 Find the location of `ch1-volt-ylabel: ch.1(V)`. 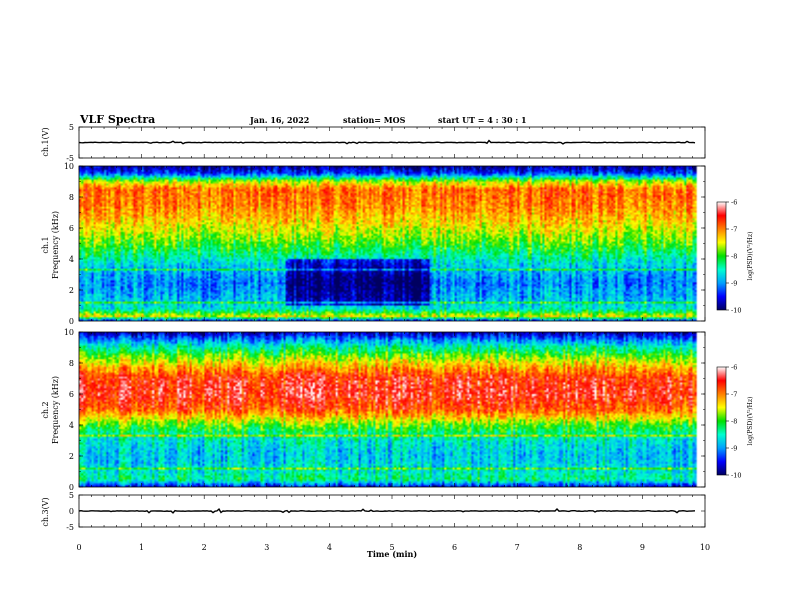

ch1-volt-ylabel: ch.1(V) is located at coordinates (45, 141).